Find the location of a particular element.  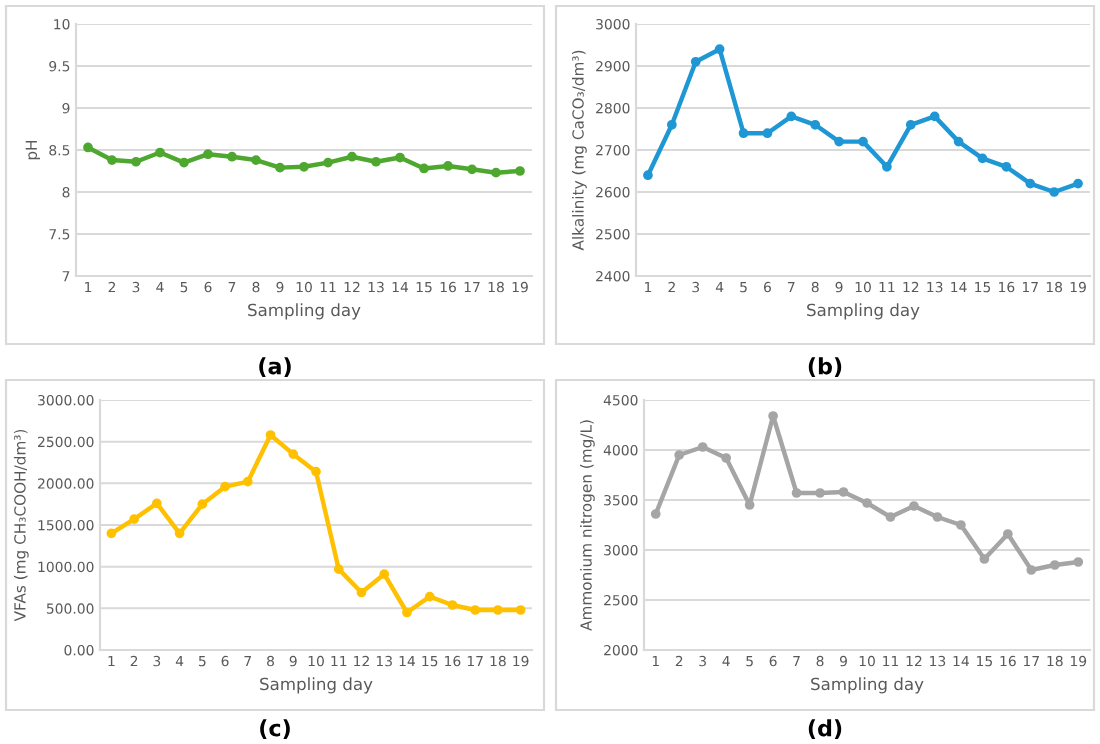

text: (a) is located at coordinates (275, 367).